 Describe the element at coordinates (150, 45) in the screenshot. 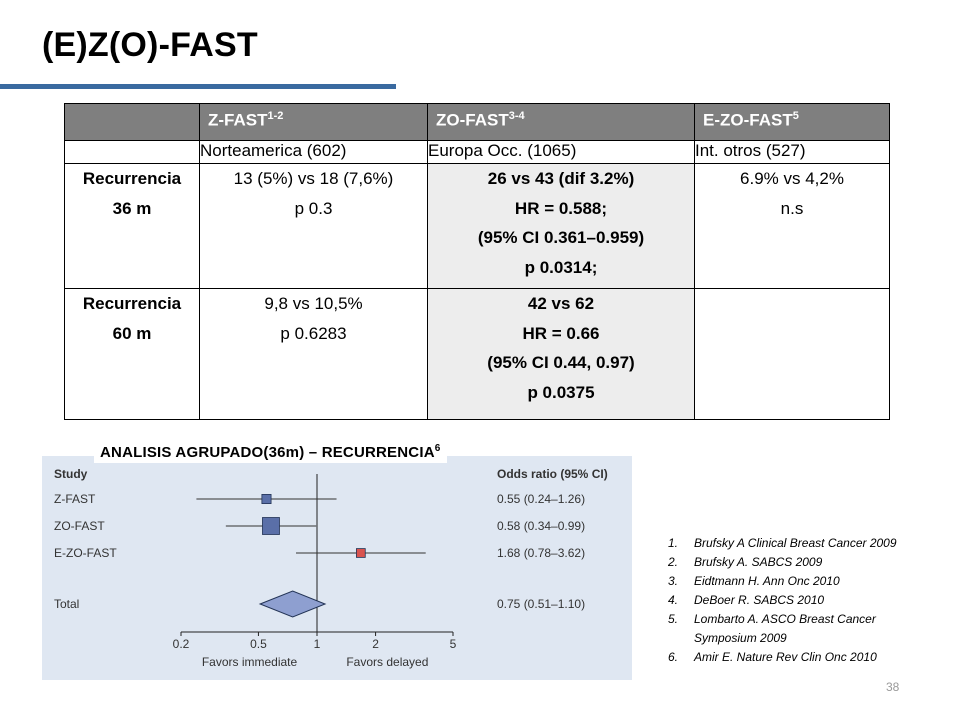

I see `slide-title: (E)Z(O)-FAST` at that location.